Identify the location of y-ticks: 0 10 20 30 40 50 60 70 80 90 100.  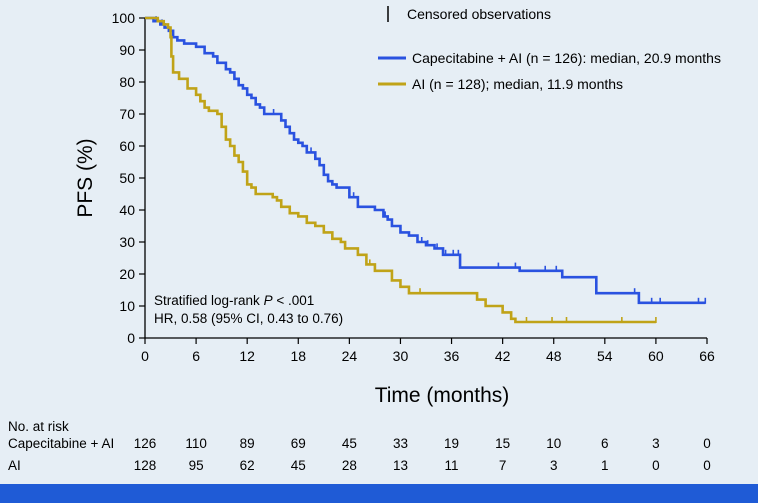
(128, 178).